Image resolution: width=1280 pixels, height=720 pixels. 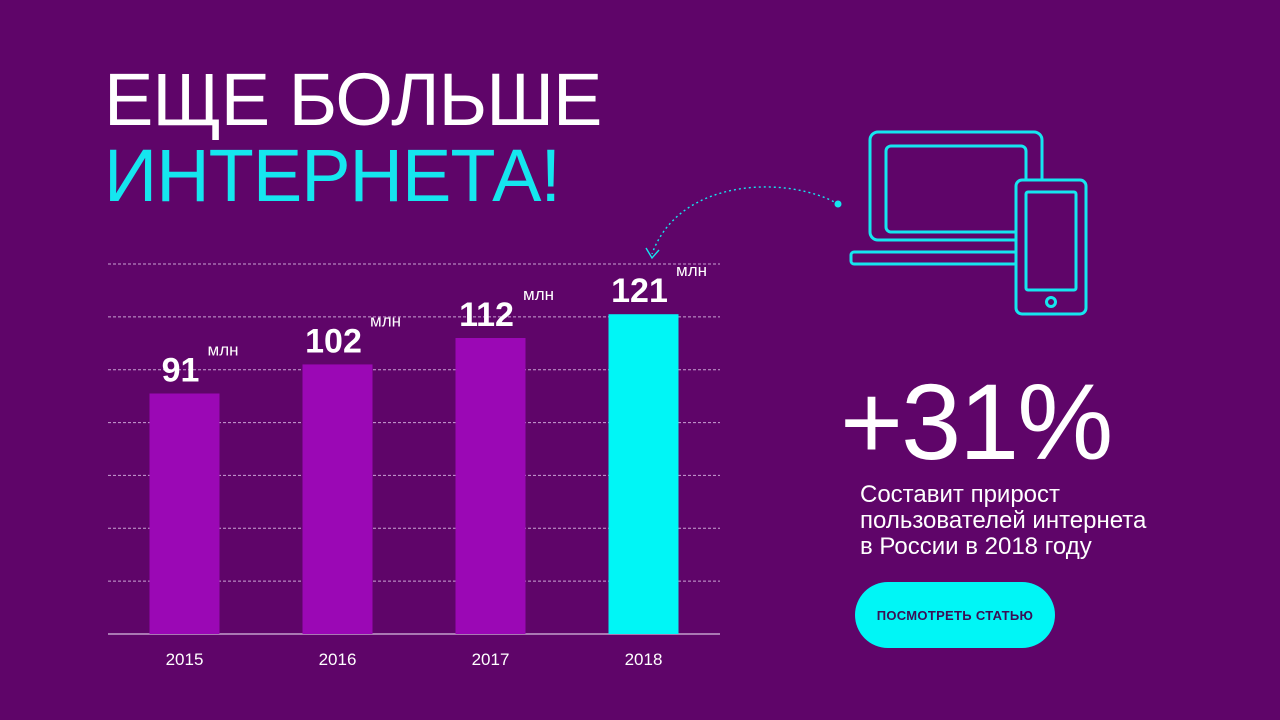 What do you see at coordinates (491, 659) in the screenshot?
I see `x-tick-label: 2017` at bounding box center [491, 659].